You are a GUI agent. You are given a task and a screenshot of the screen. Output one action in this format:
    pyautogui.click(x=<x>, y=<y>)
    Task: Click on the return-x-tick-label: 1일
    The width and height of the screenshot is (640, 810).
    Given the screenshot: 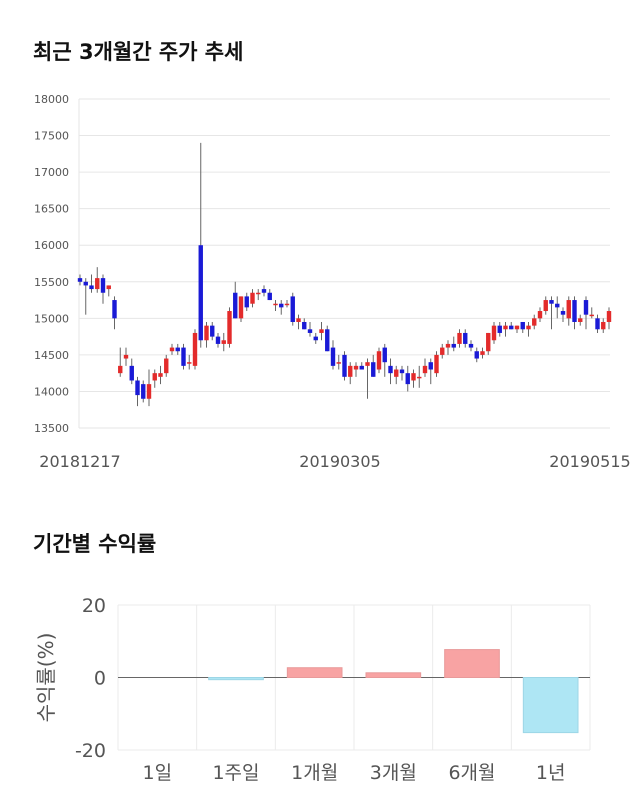 What is the action you would take?
    pyautogui.click(x=158, y=773)
    